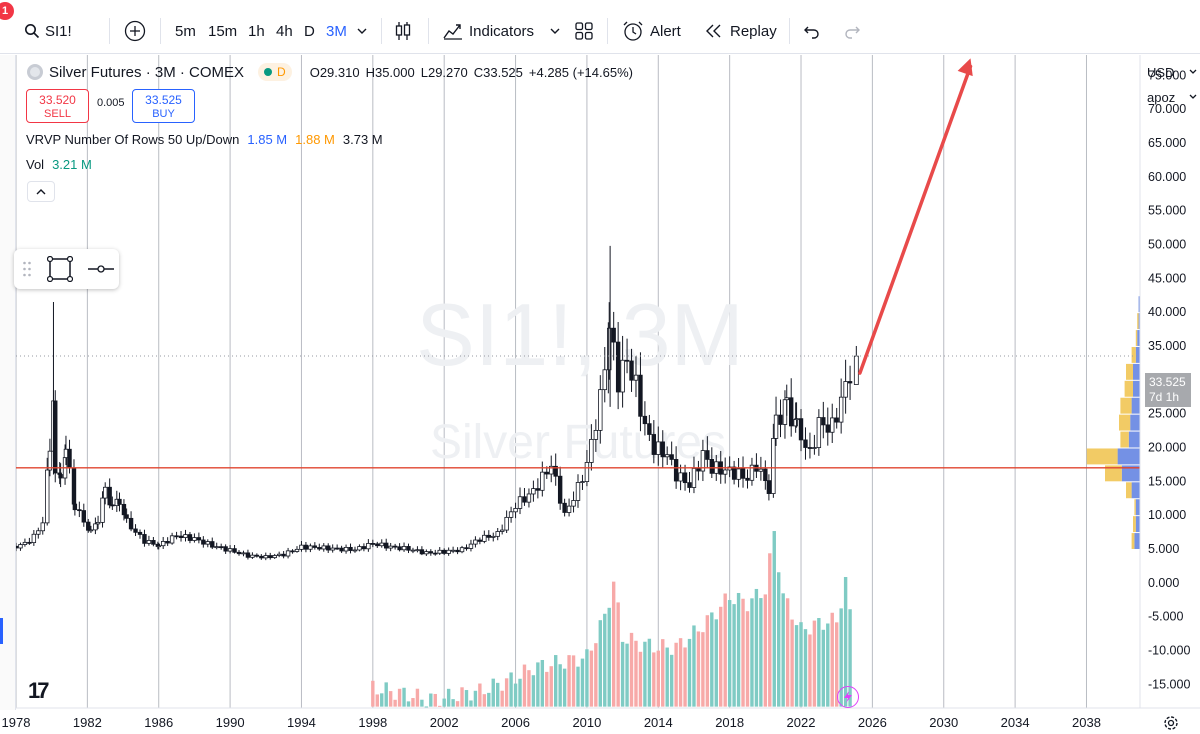 This screenshot has height=734, width=1200. I want to click on redo-icon, so click(852, 32).